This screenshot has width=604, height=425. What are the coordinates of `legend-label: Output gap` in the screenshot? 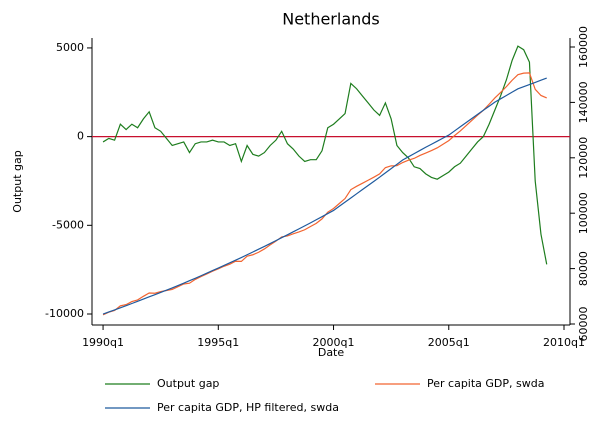 It's located at (188, 383).